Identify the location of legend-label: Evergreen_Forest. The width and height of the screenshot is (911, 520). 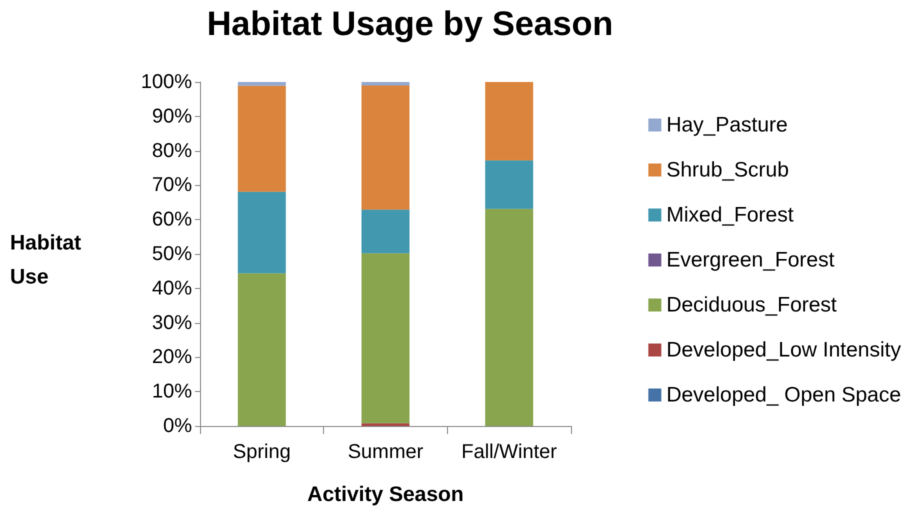
(750, 260).